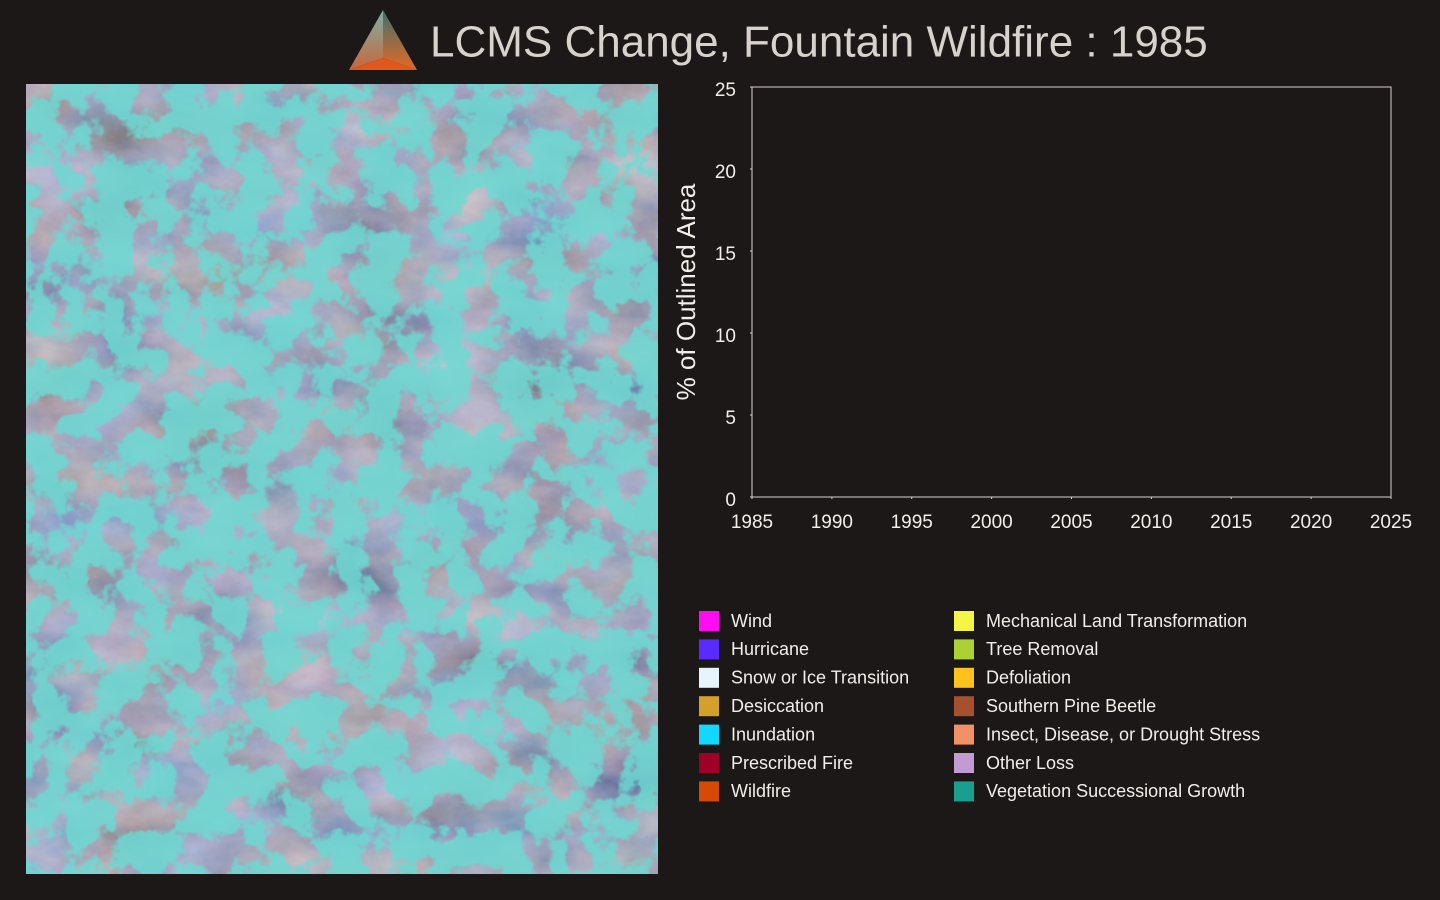  What do you see at coordinates (770, 649) in the screenshot?
I see `legend-label: Hurricane` at bounding box center [770, 649].